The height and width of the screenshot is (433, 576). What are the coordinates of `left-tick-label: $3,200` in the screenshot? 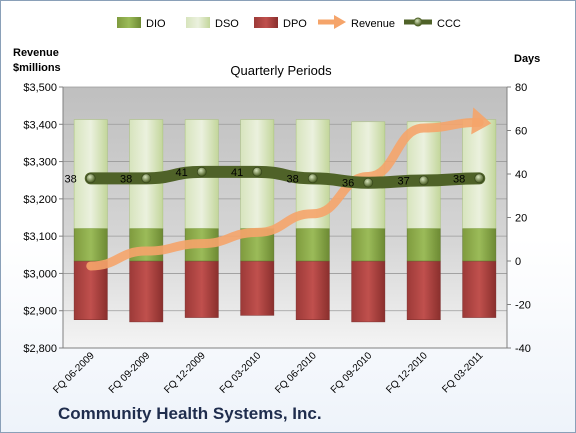 It's located at (40, 200).